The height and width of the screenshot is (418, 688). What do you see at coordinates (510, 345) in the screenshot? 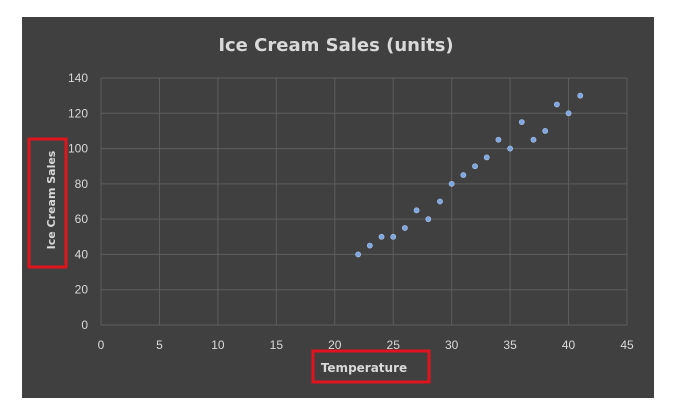
I see `x-tick-label: 35` at bounding box center [510, 345].